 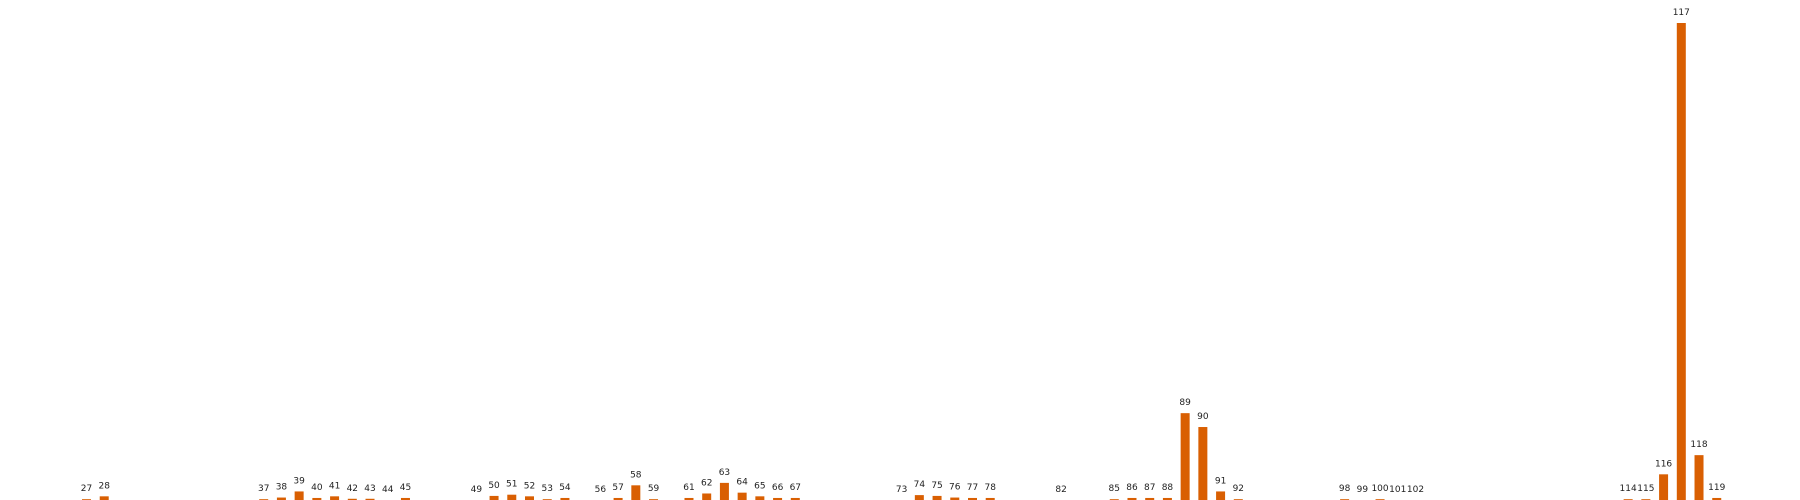 I want to click on bar-label-42: 42, so click(x=352, y=489).